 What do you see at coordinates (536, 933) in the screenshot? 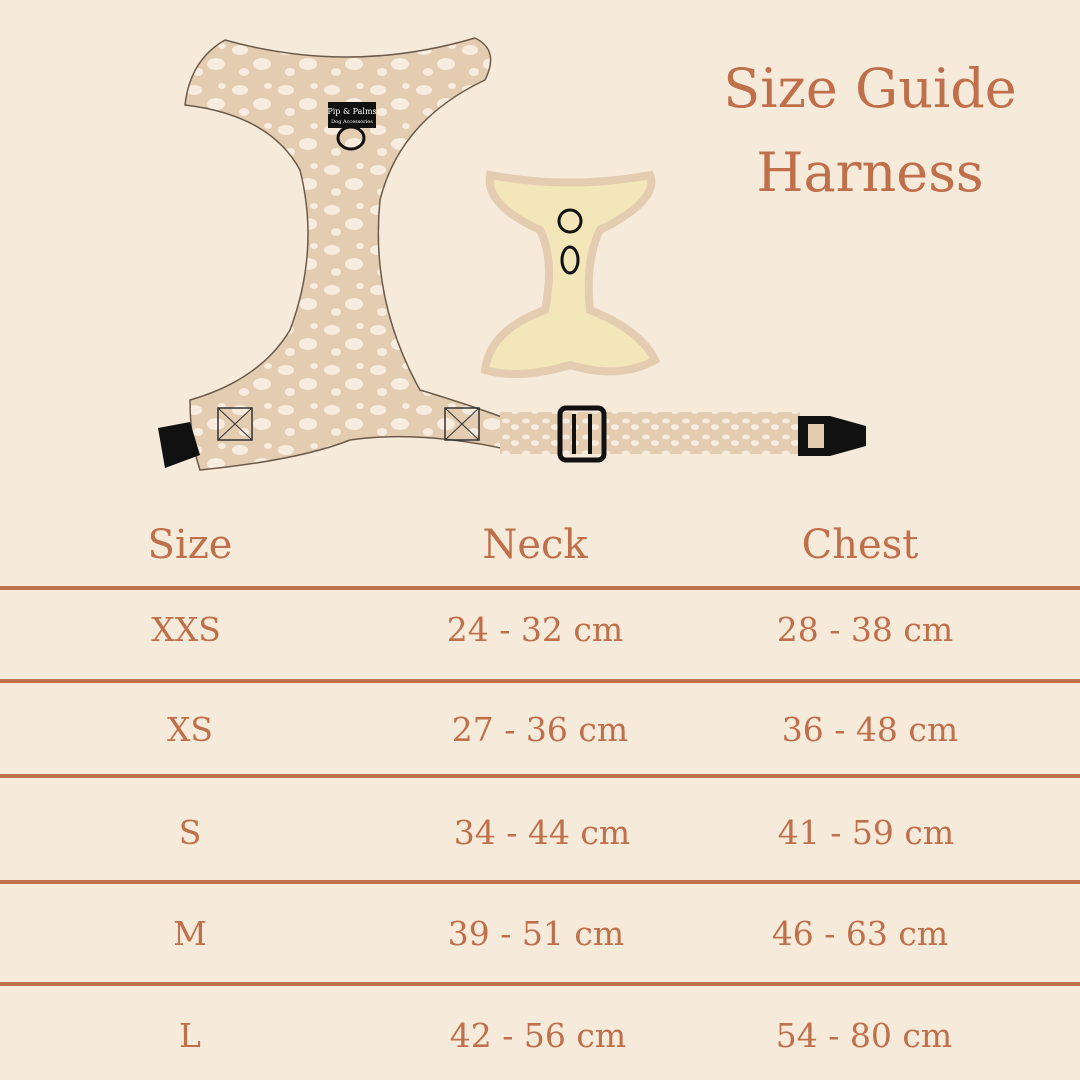
I see `neck-cell: 39 - 51 cm` at bounding box center [536, 933].